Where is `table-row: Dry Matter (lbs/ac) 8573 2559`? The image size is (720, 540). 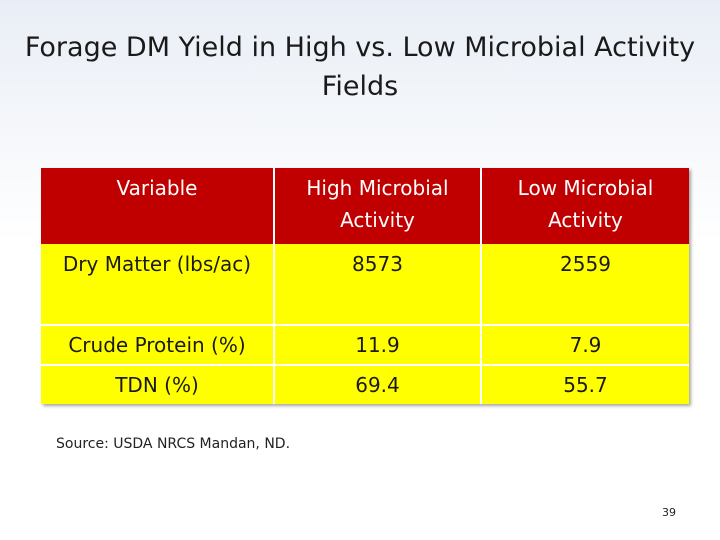 table-row: Dry Matter (lbs/ac) 8573 2559 is located at coordinates (365, 284).